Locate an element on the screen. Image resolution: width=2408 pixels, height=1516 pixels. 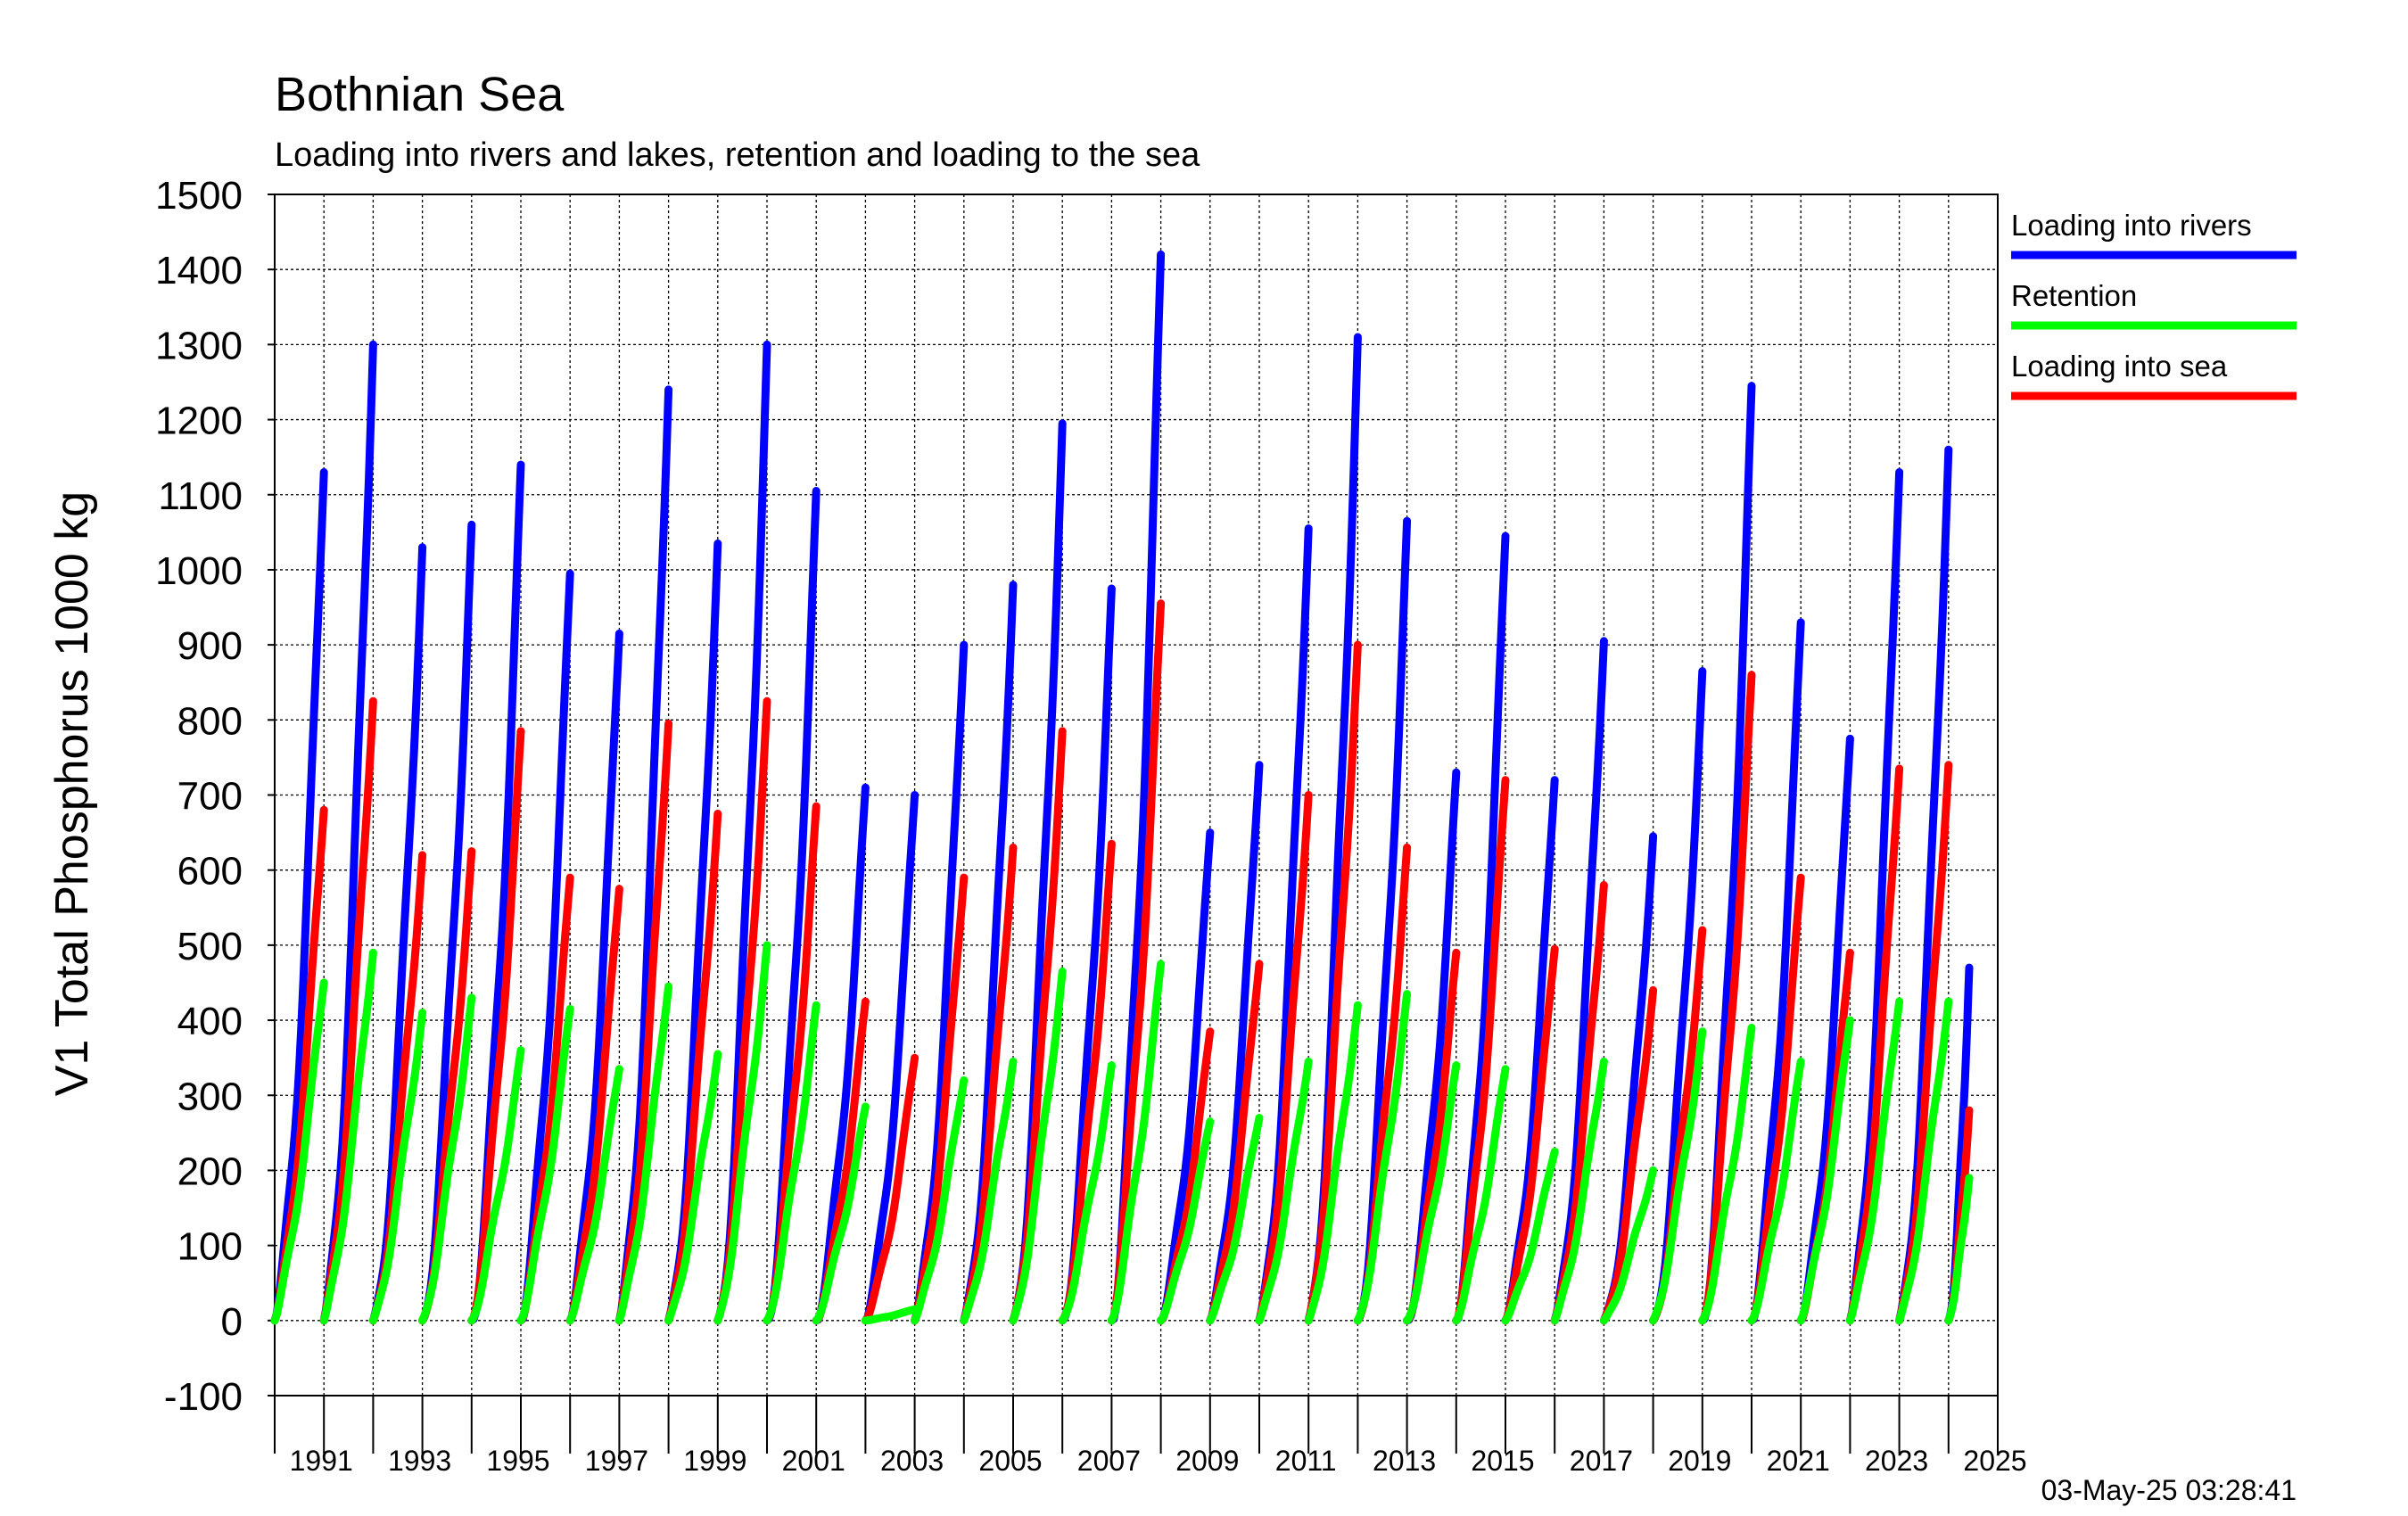
y-tick-label: 1100 is located at coordinates (200, 496).